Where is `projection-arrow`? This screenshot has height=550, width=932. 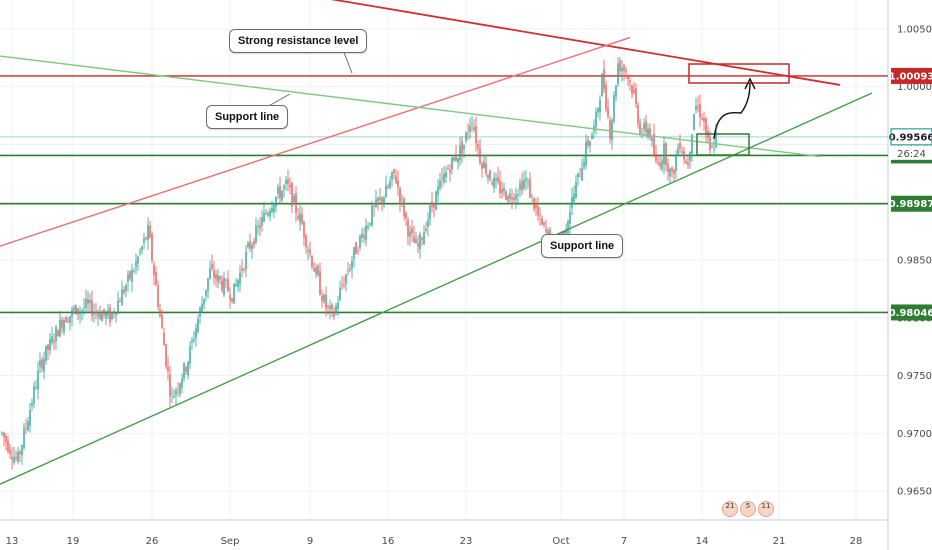
projection-arrow is located at coordinates (732, 111).